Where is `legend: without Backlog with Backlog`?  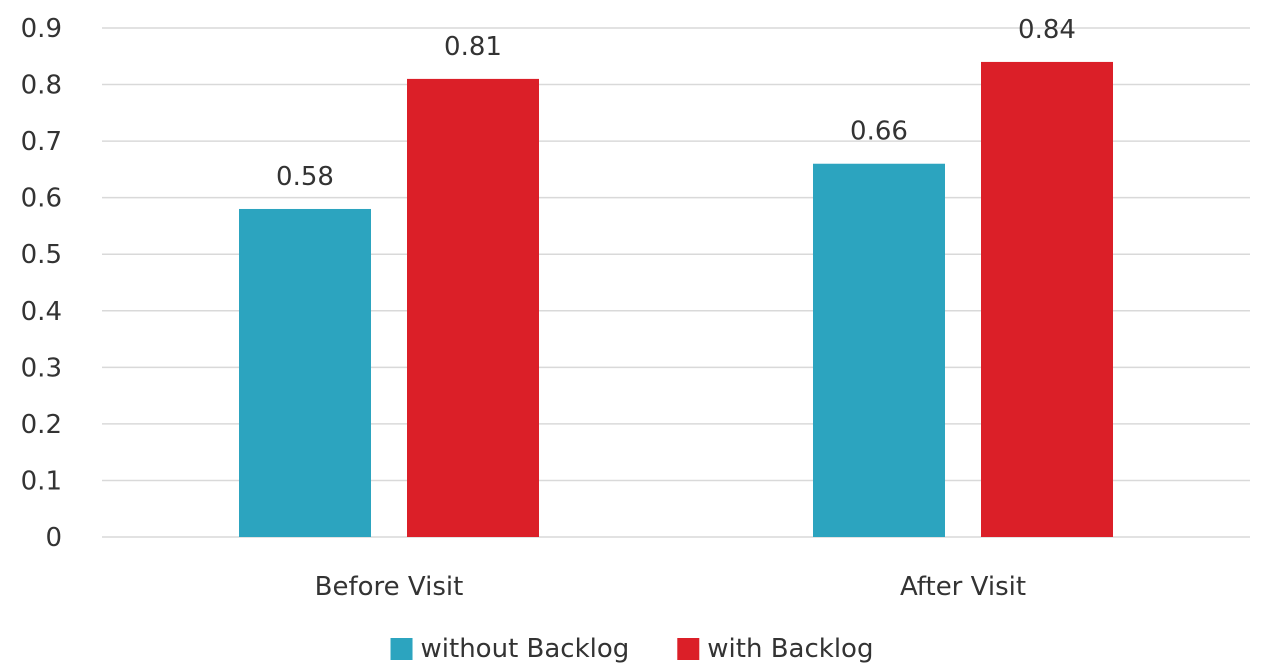 legend: without Backlog with Backlog is located at coordinates (631, 649).